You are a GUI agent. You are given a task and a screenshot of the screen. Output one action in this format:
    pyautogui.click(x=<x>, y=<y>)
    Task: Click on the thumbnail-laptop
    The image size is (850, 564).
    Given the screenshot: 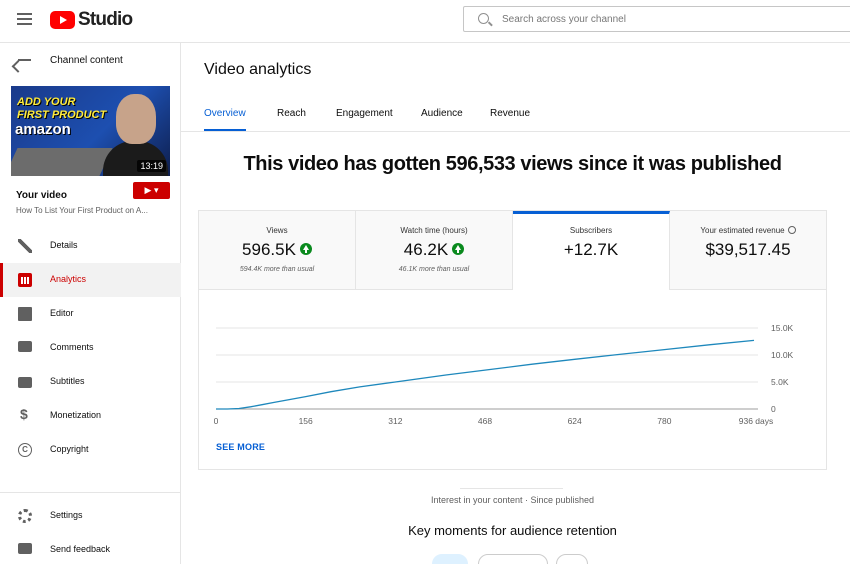 What is the action you would take?
    pyautogui.click(x=62, y=162)
    